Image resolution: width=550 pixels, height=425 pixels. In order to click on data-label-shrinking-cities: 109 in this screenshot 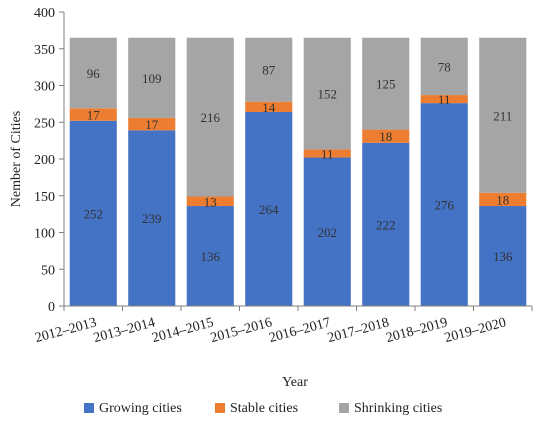, I will do `click(152, 78)`.